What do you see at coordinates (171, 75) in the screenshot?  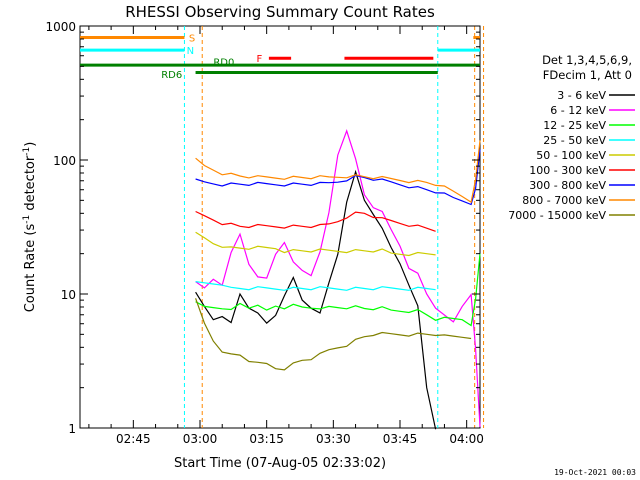 I see `status-bar-label: RD6` at bounding box center [171, 75].